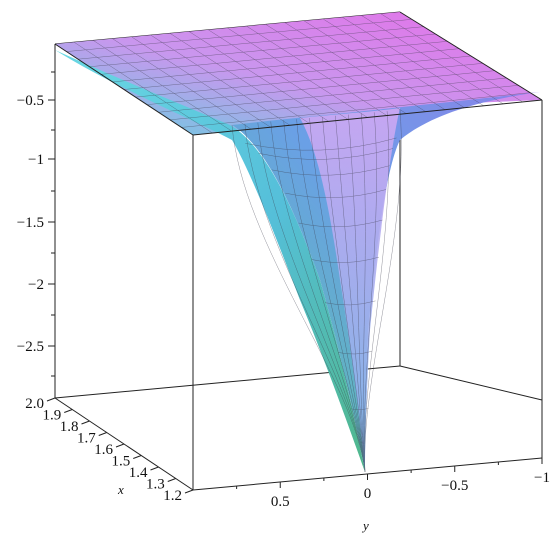 Image resolution: width=550 pixels, height=540 pixels. What do you see at coordinates (155, 485) in the screenshot?
I see `x-tick-label: 1.3` at bounding box center [155, 485].